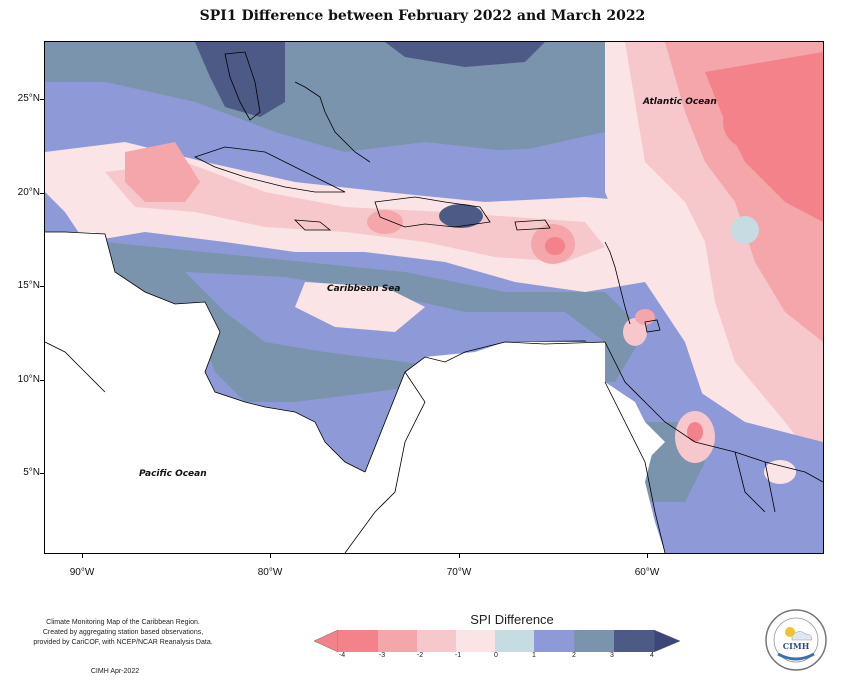 The width and height of the screenshot is (845, 684). I want to click on landmass-mexico-yucatan, so click(76, 257).